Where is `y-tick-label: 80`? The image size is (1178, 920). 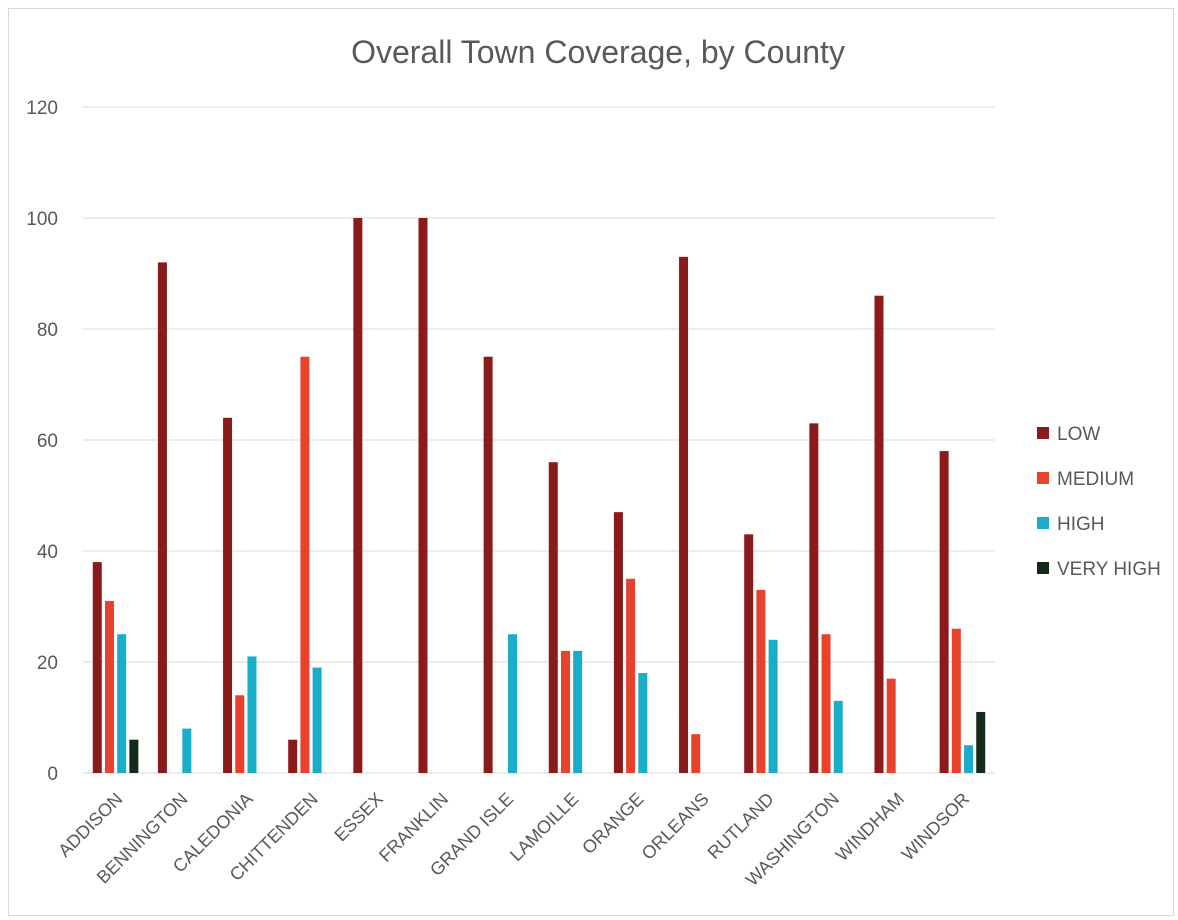
y-tick-label: 80 is located at coordinates (47, 330).